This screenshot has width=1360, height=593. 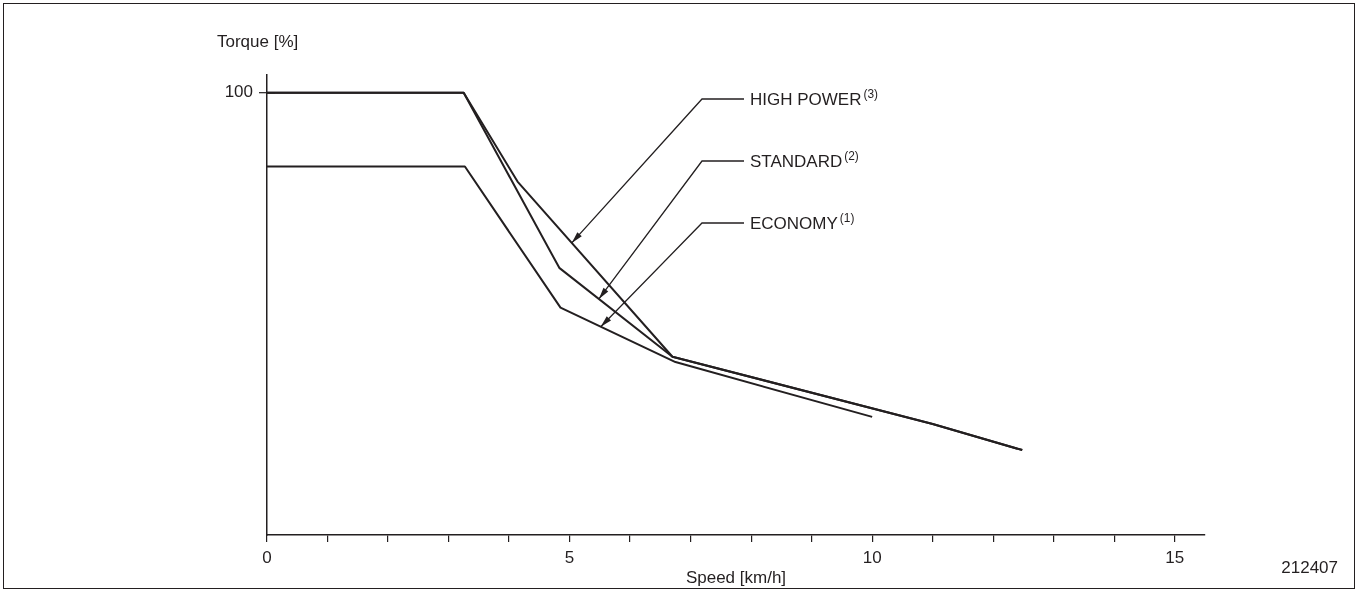 I want to click on x-tick-label: 10, so click(x=872, y=557).